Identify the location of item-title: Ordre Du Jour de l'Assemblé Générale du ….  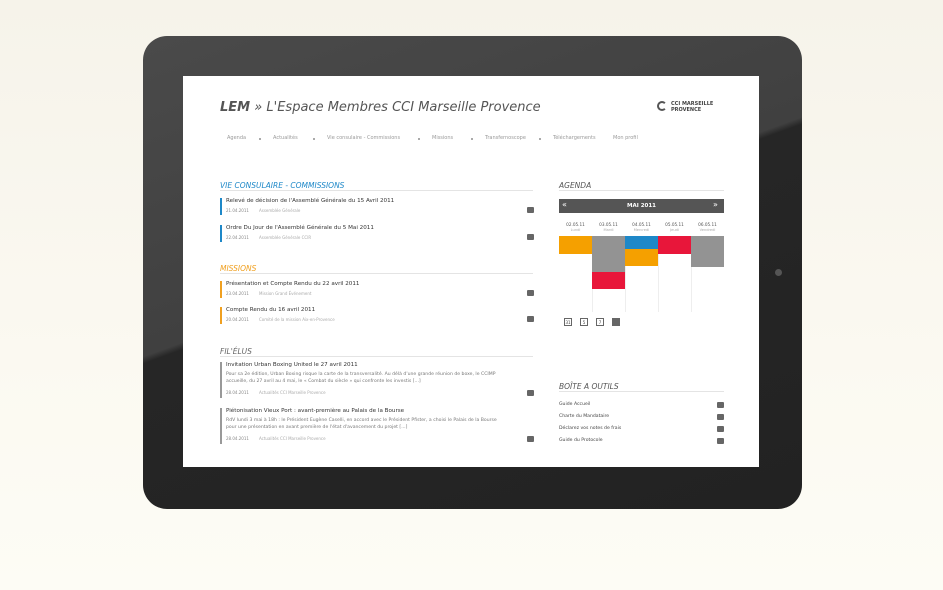
(300, 228).